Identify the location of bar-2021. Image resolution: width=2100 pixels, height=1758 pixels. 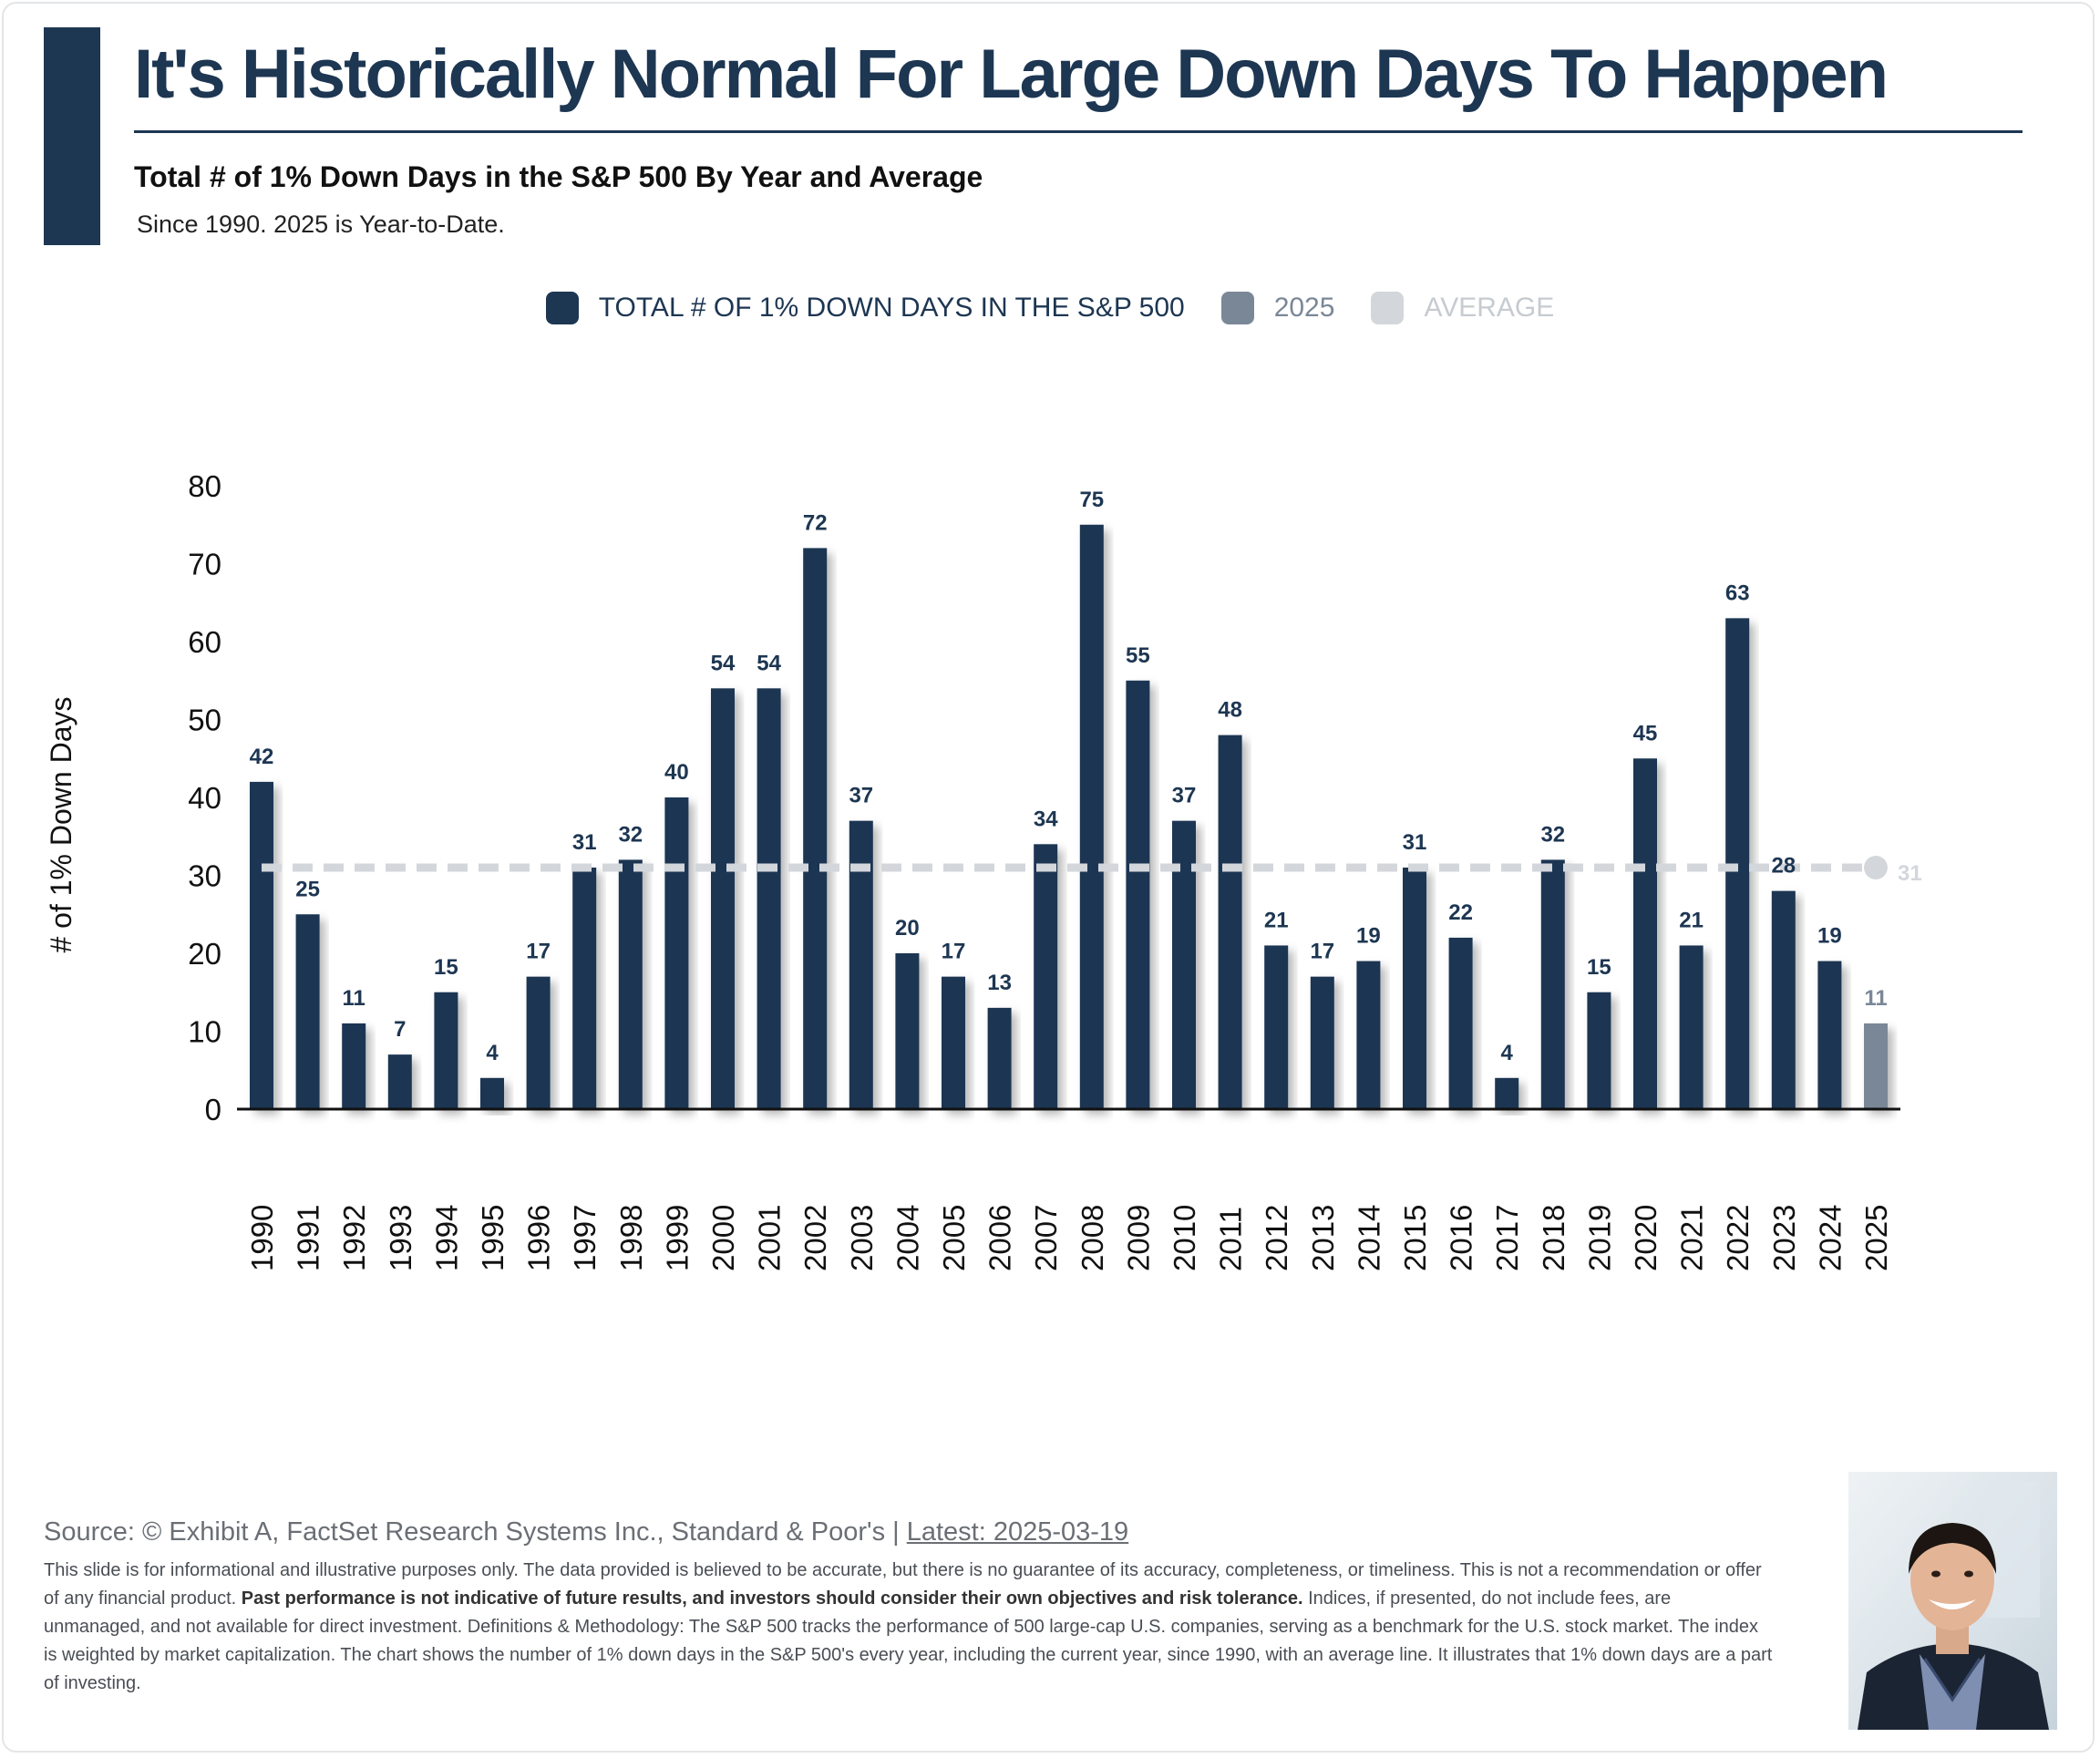
(1692, 1027).